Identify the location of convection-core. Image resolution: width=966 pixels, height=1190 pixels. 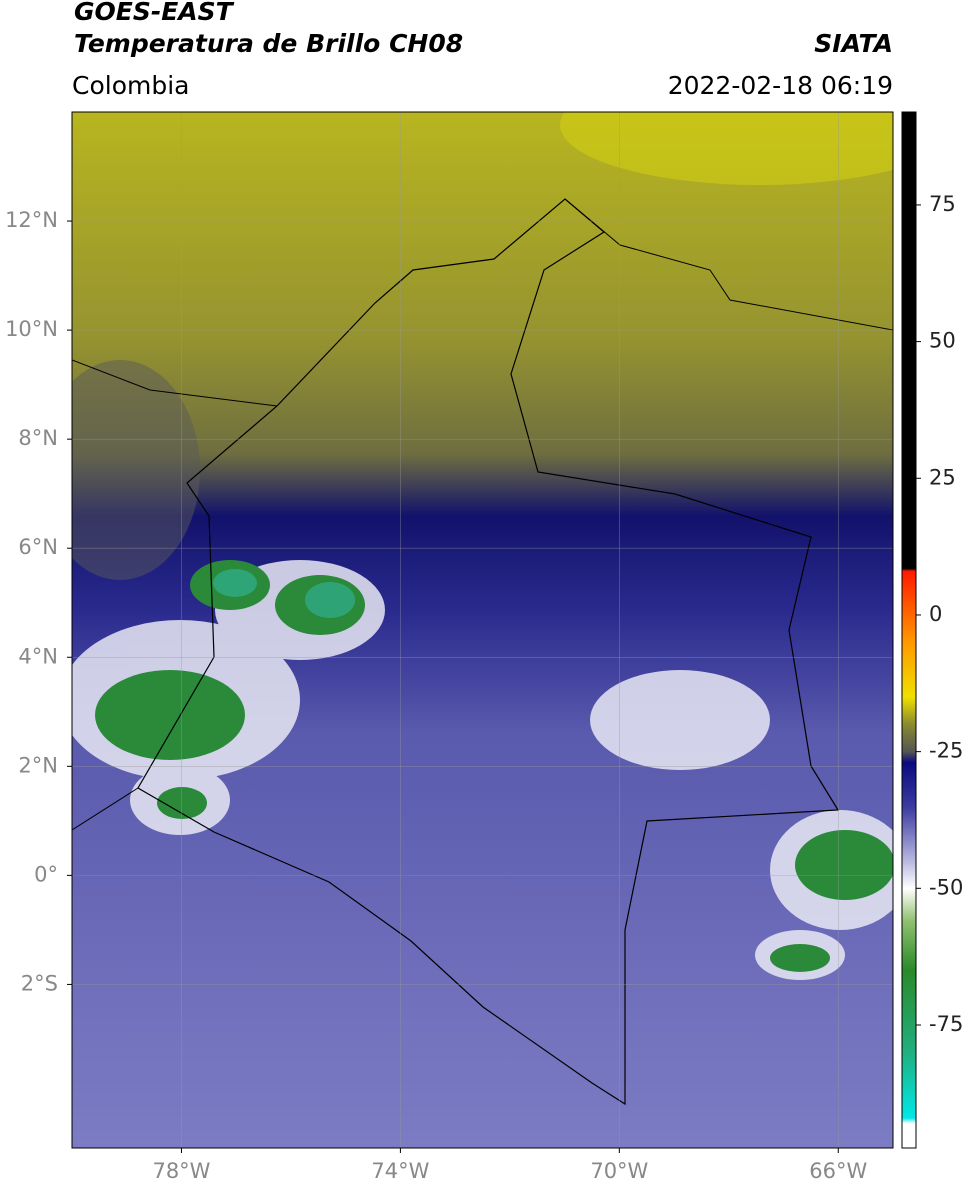
(284, 593).